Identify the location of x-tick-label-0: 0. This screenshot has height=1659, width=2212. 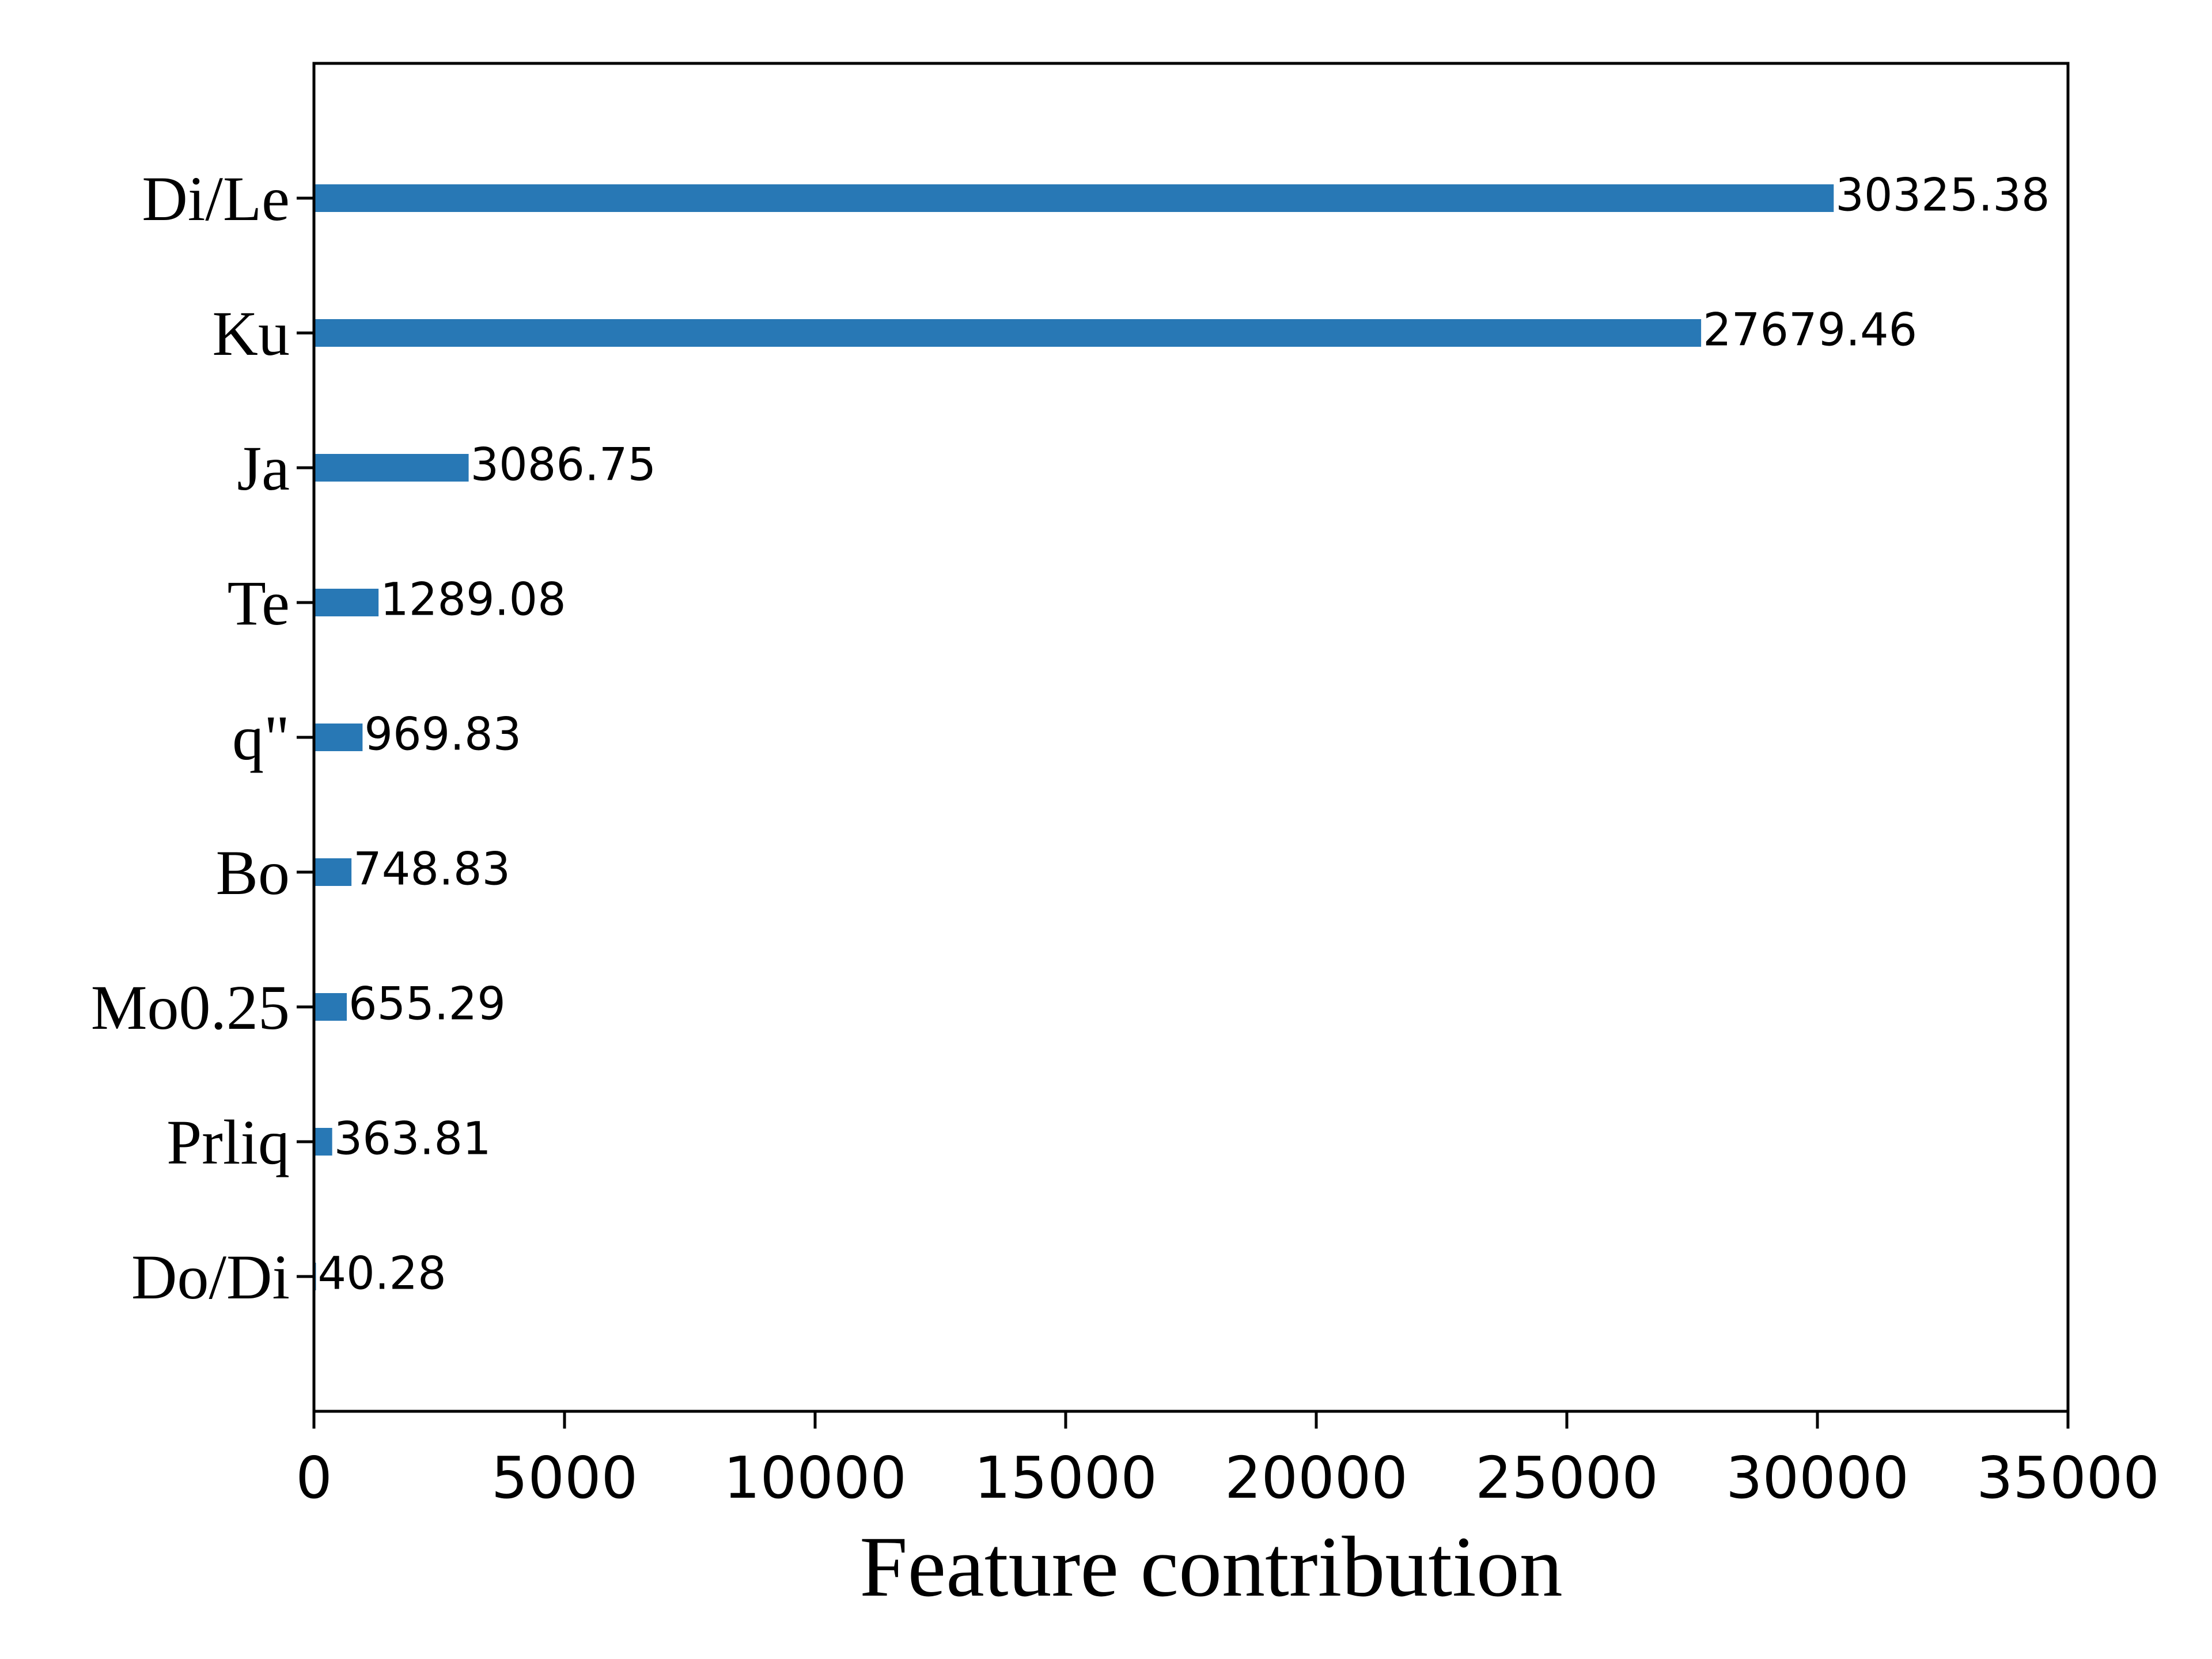
(314, 1478).